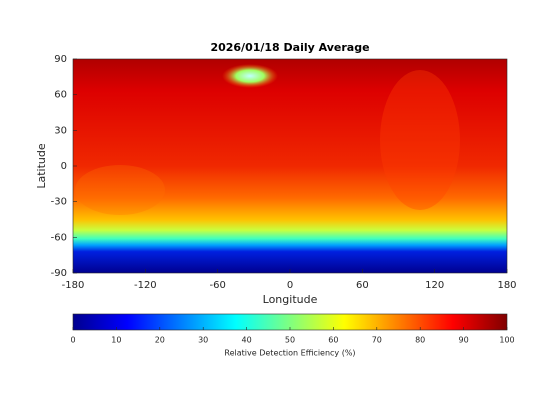  Describe the element at coordinates (434, 285) in the screenshot. I see `x-tick-label: 120` at that location.